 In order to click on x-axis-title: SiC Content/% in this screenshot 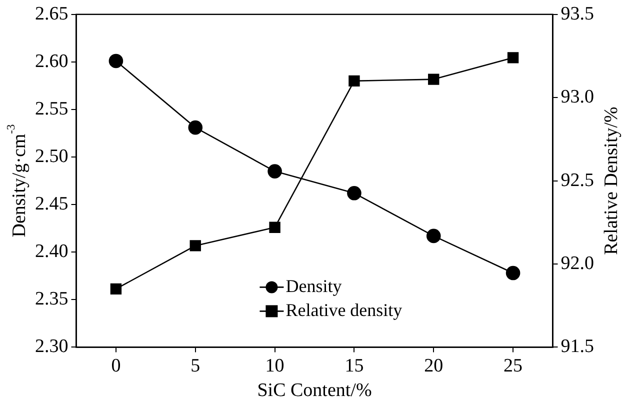, I will do `click(314, 390)`.